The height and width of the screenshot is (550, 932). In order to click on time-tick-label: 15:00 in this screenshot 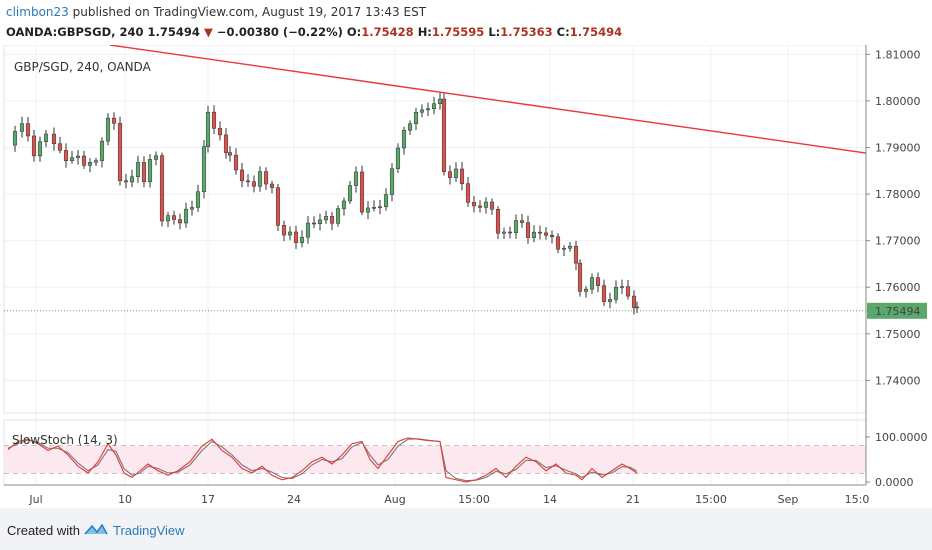, I will do `click(474, 499)`.